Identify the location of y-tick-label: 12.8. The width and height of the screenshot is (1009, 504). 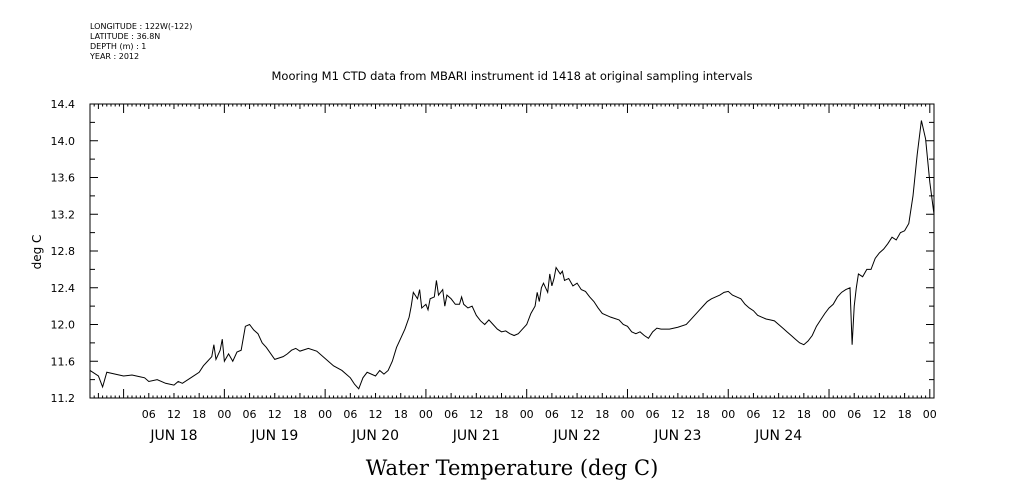
(63, 251).